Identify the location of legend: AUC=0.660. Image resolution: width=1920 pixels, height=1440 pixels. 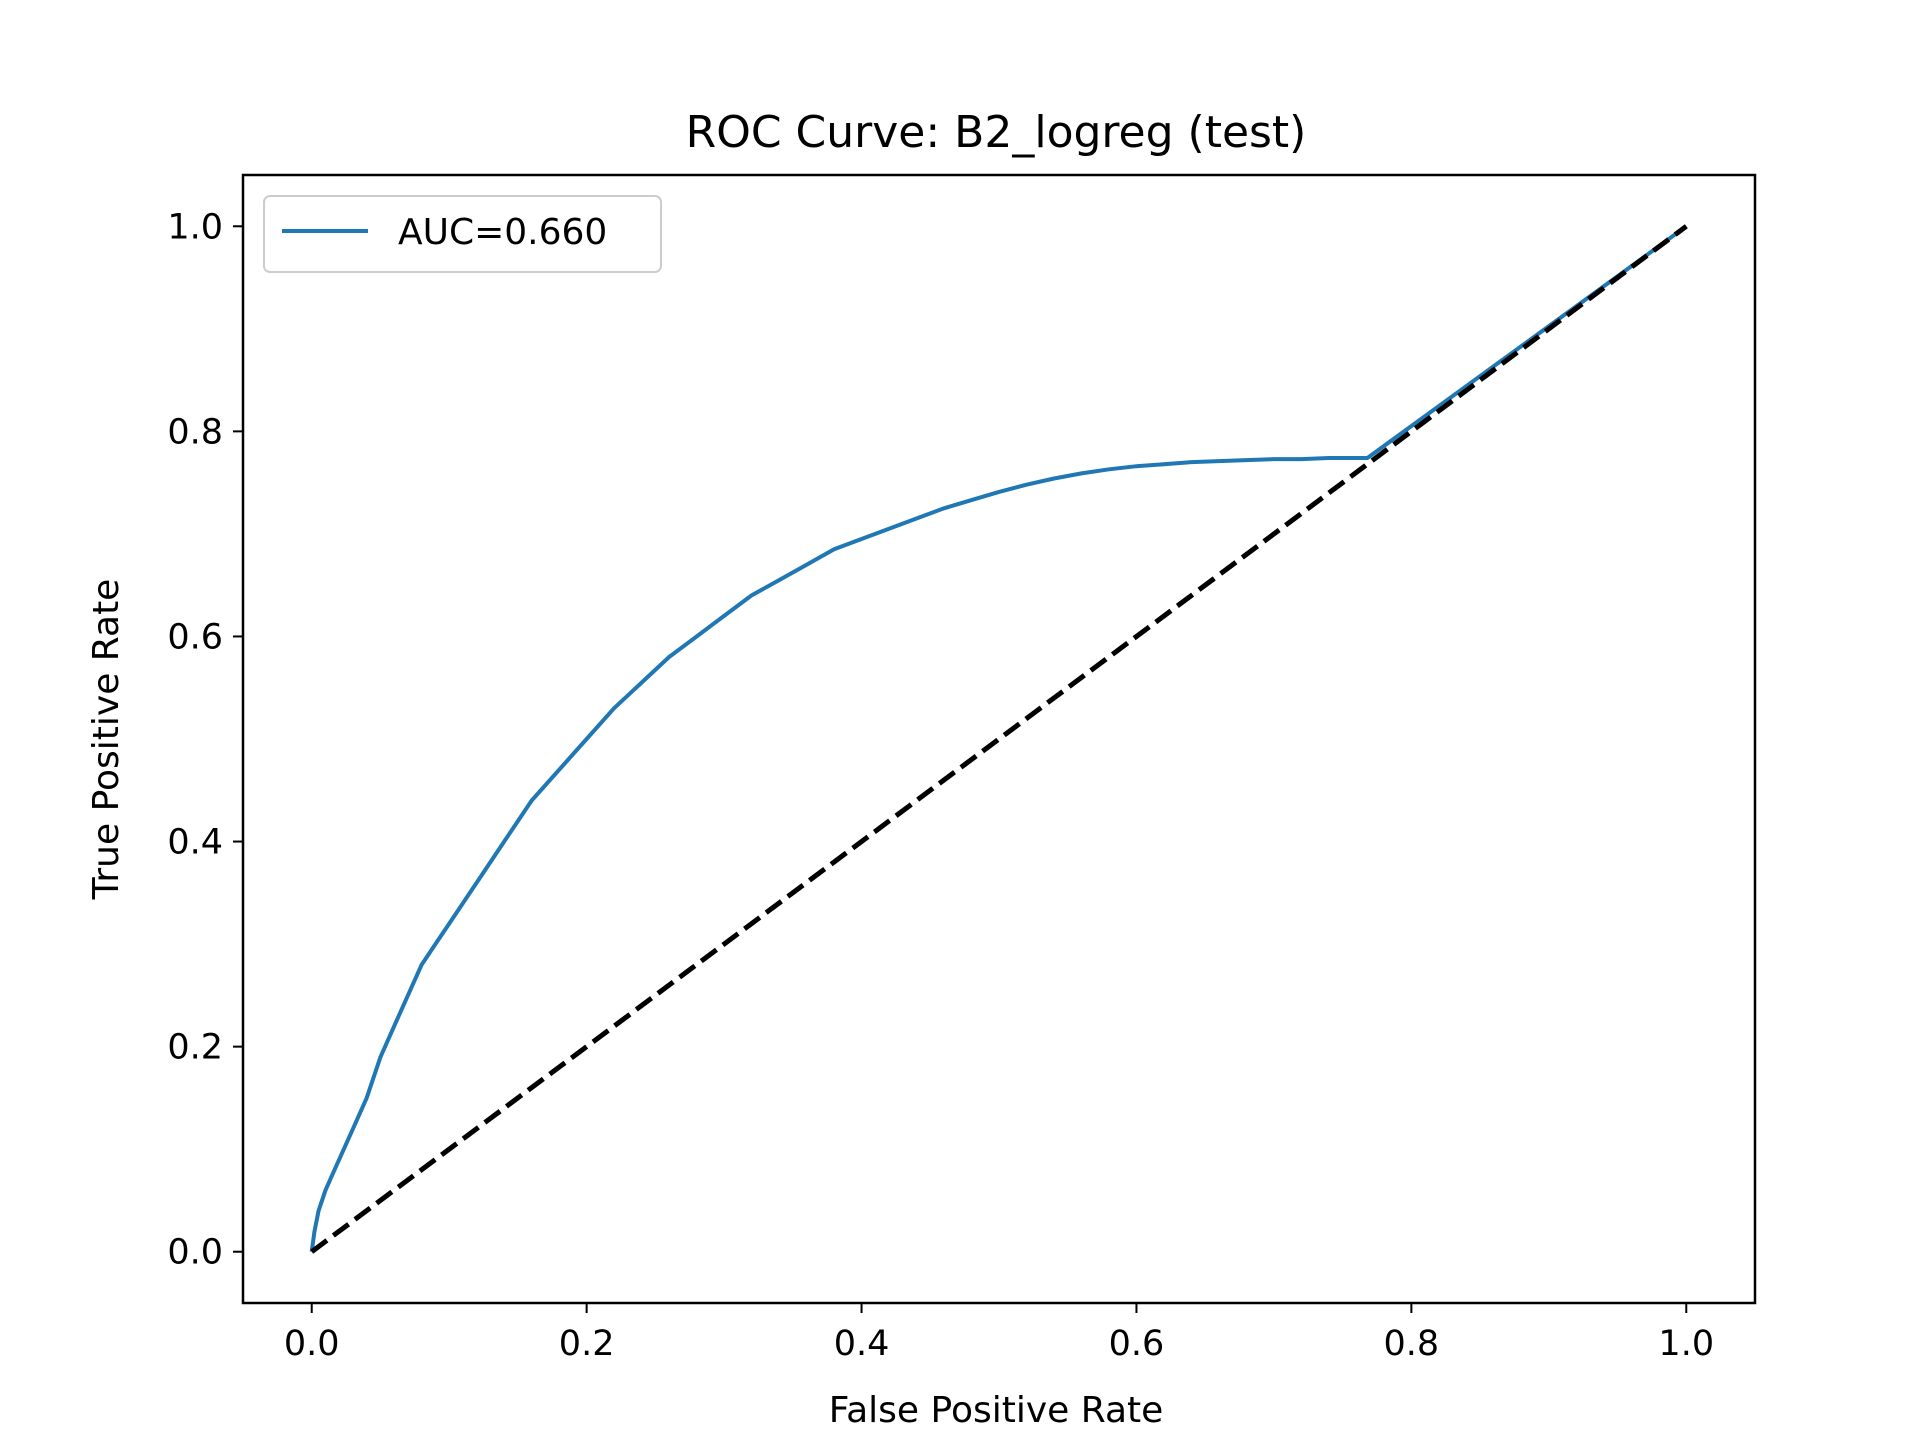
(462, 234).